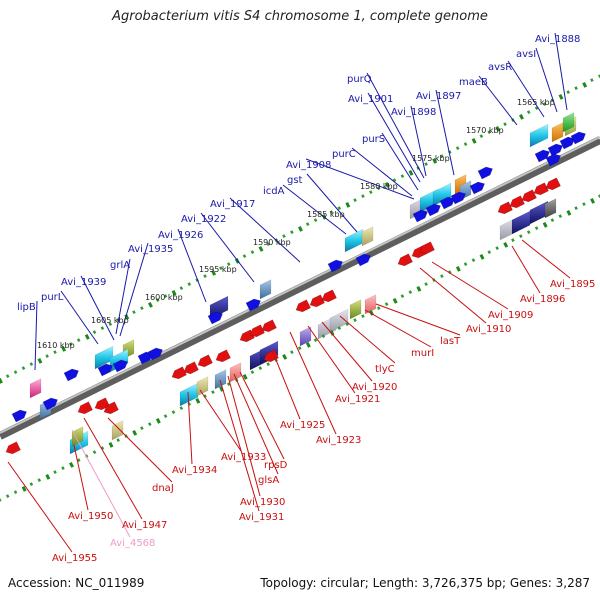 This screenshot has width=600, height=600. Describe the element at coordinates (370, 99) in the screenshot. I see `gene-label-Avi_1901: Avi_1901` at that location.